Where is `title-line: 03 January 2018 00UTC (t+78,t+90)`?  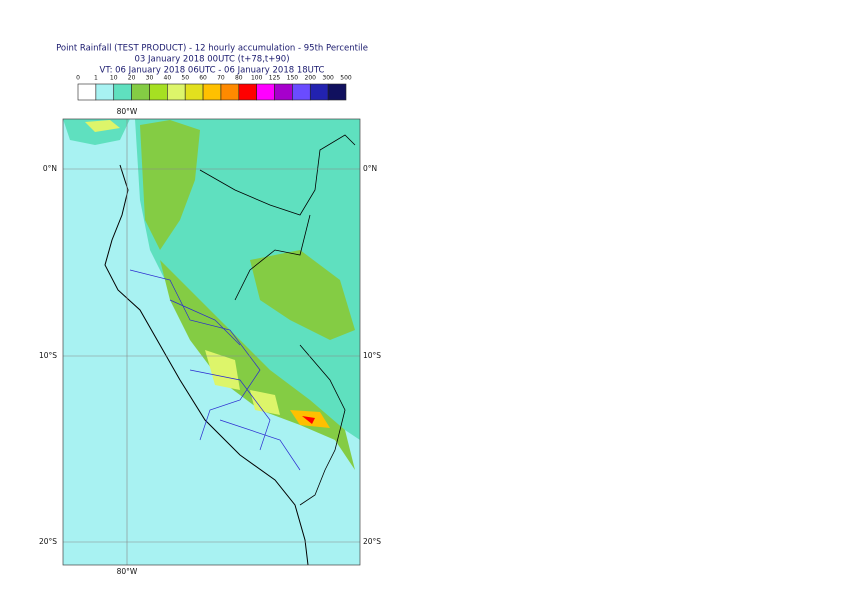
title-line: 03 January 2018 00UTC (t+78,t+90) is located at coordinates (211, 60).